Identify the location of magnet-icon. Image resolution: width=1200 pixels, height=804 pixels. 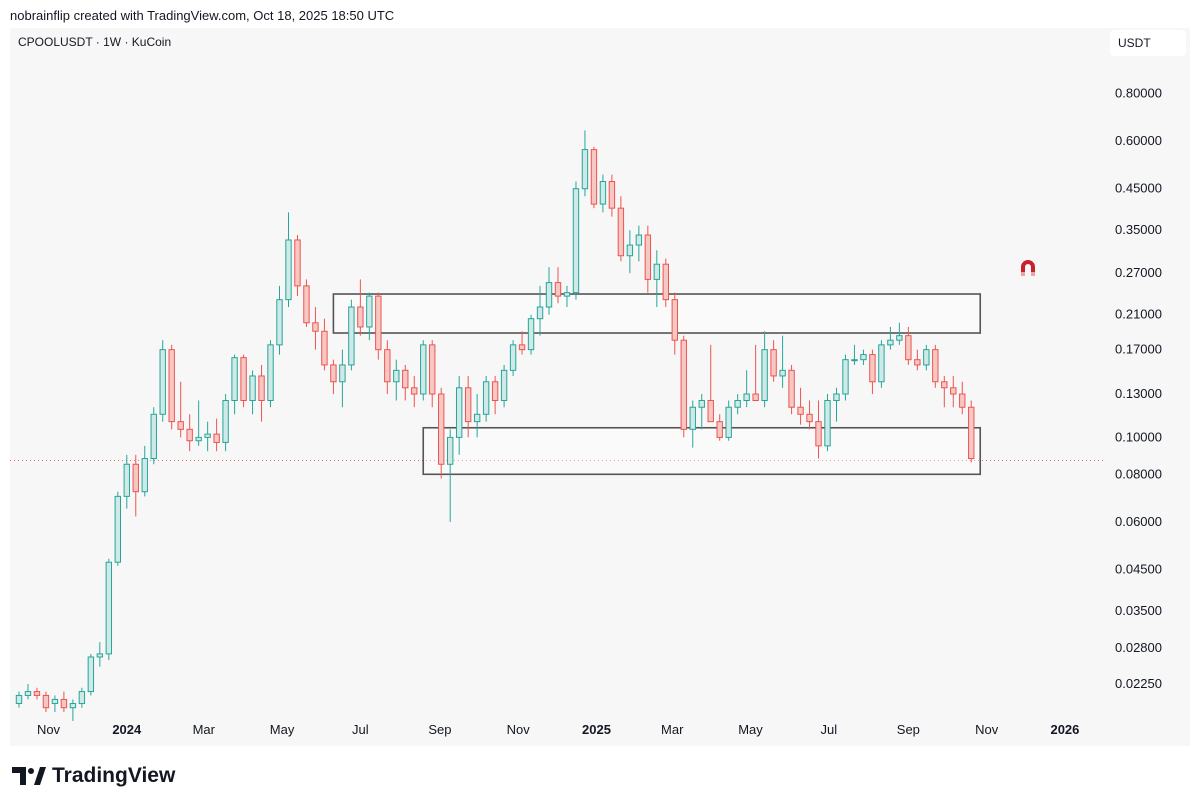
(1028, 268).